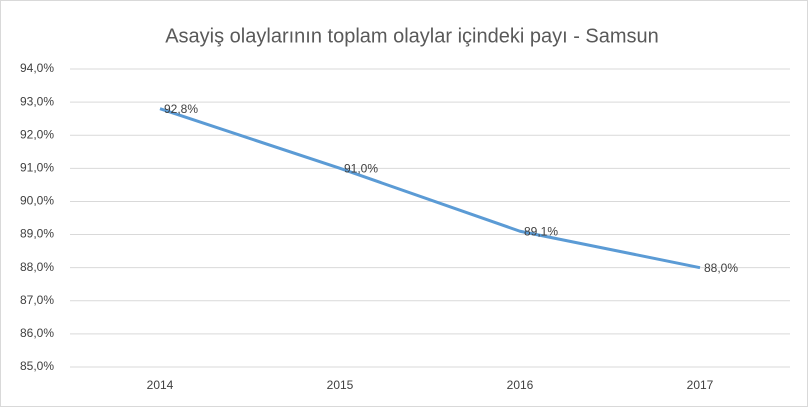 The image size is (808, 407). Describe the element at coordinates (361, 169) in the screenshot. I see `data-label: 91,0%` at that location.